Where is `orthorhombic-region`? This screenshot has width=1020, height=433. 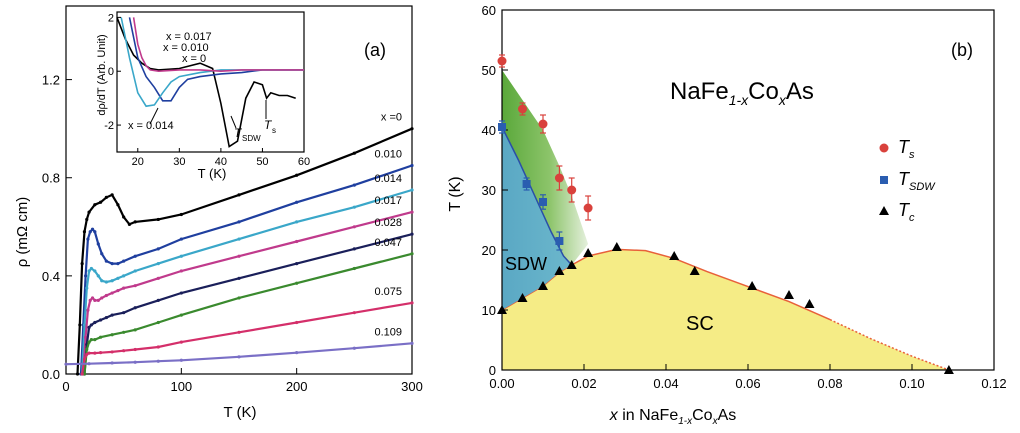
orthorhombic-region is located at coordinates (545, 167).